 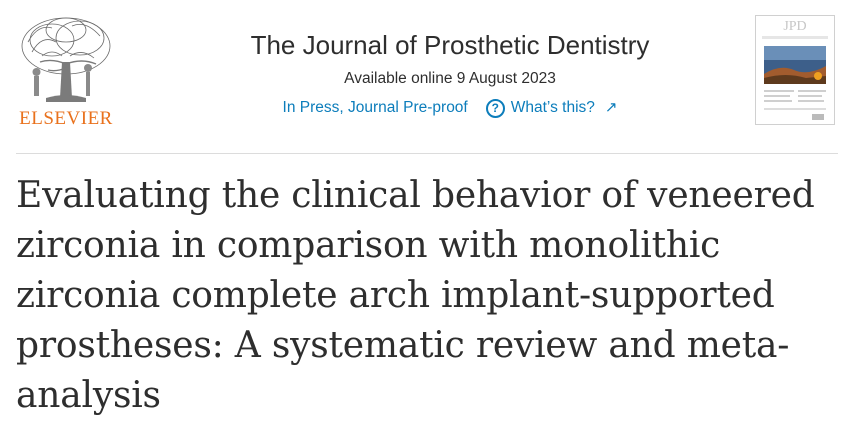 What do you see at coordinates (611, 107) in the screenshot?
I see `external-arrow-icon: ↗` at bounding box center [611, 107].